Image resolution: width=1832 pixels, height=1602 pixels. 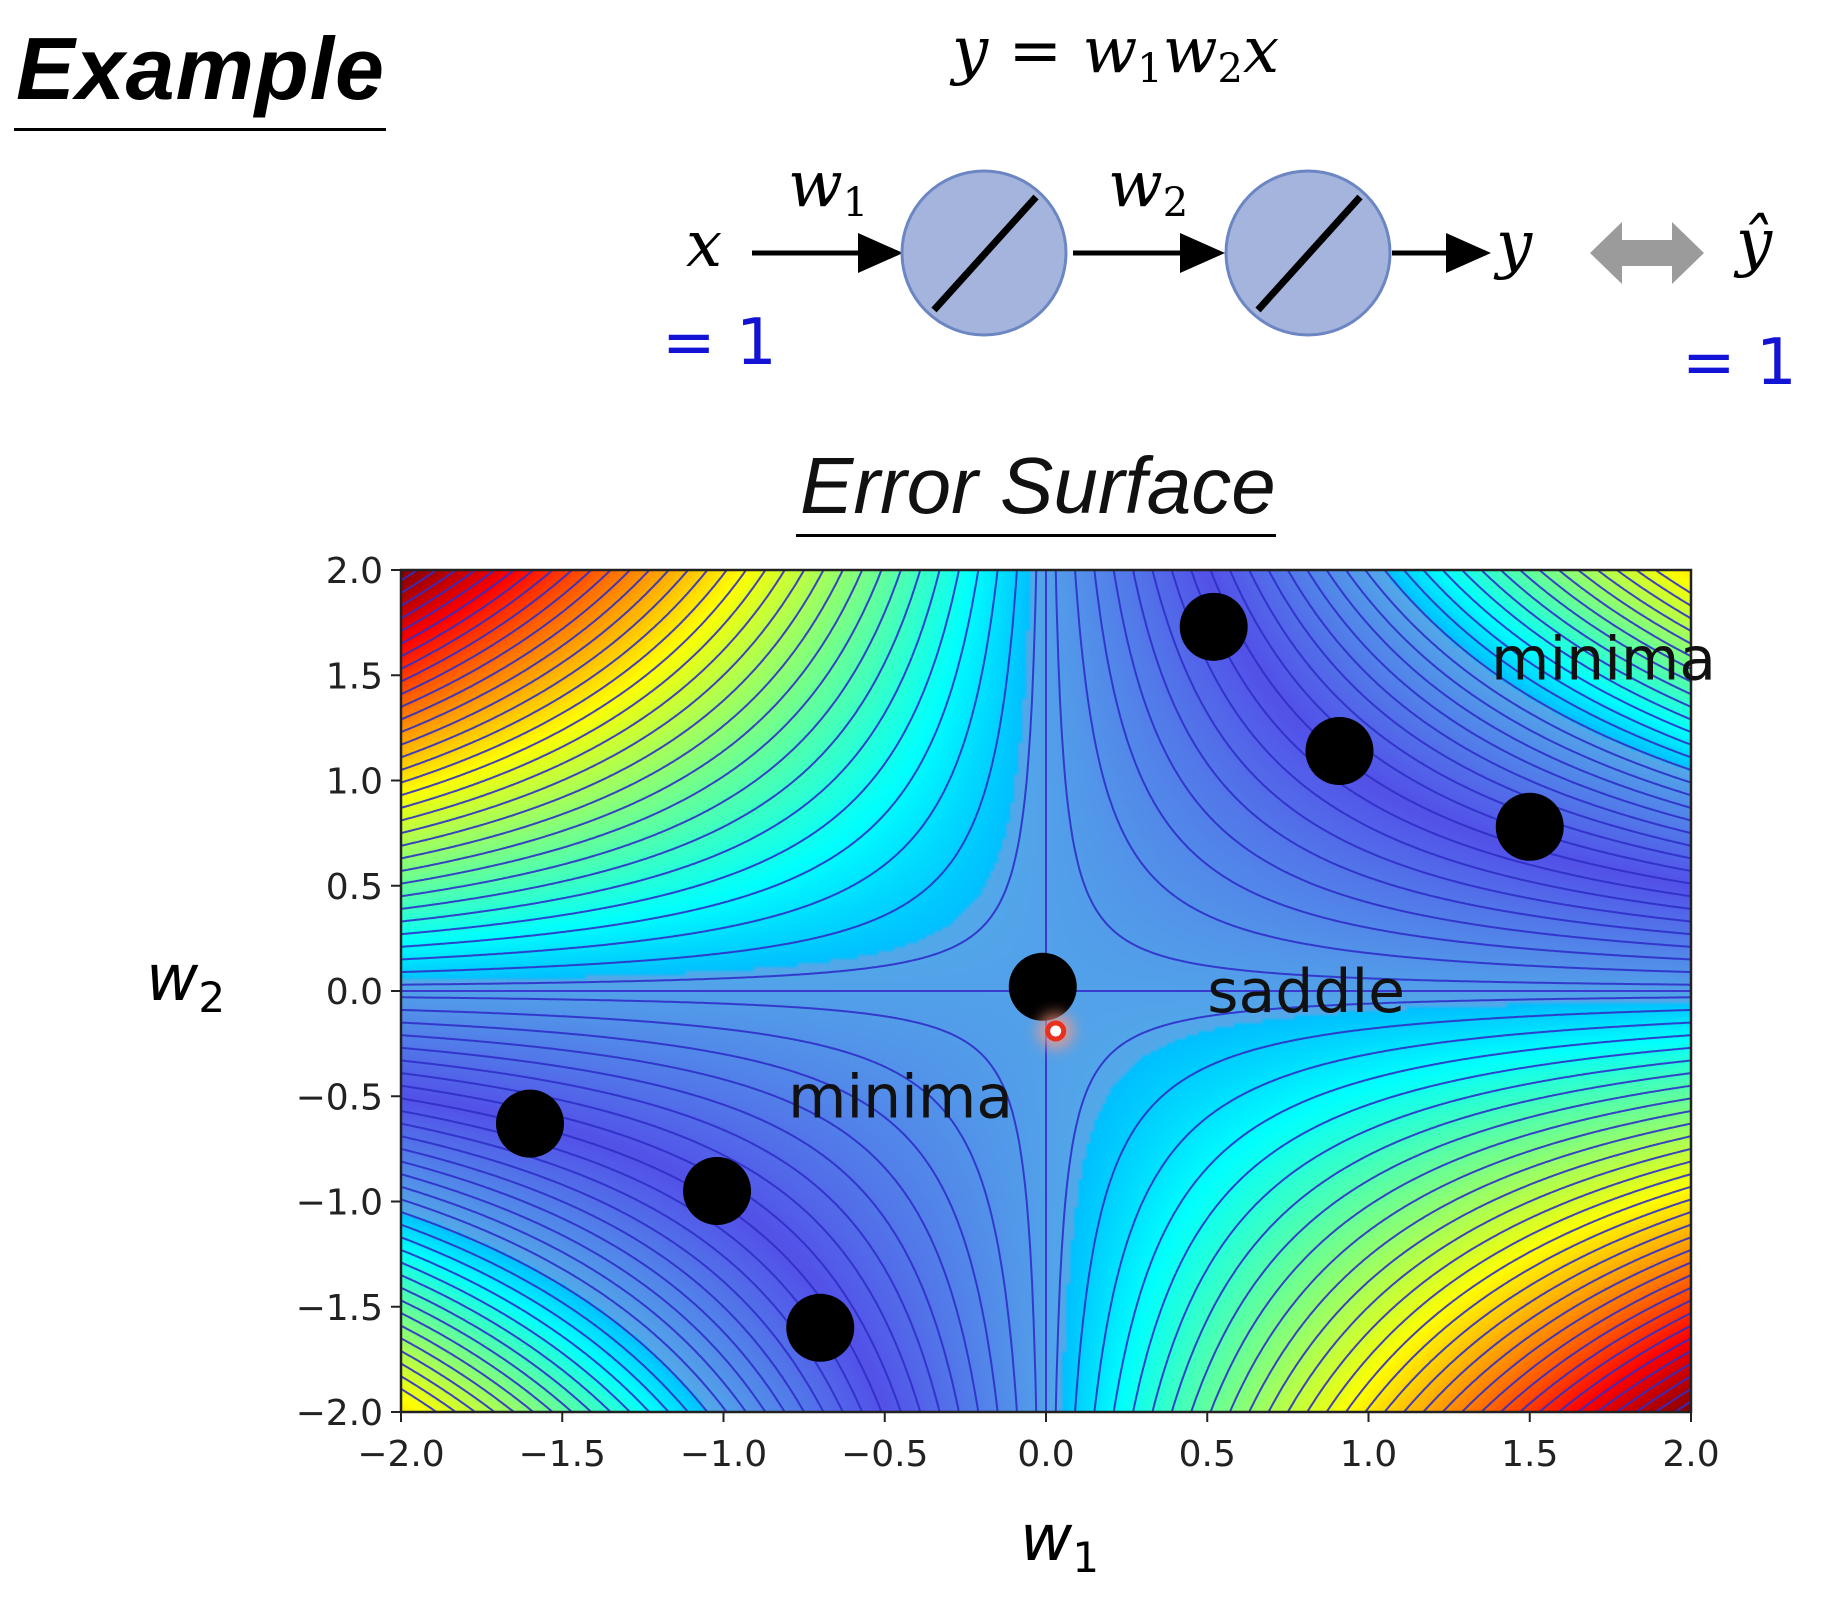 What do you see at coordinates (1739, 363) in the screenshot?
I see `target-value: = 1` at bounding box center [1739, 363].